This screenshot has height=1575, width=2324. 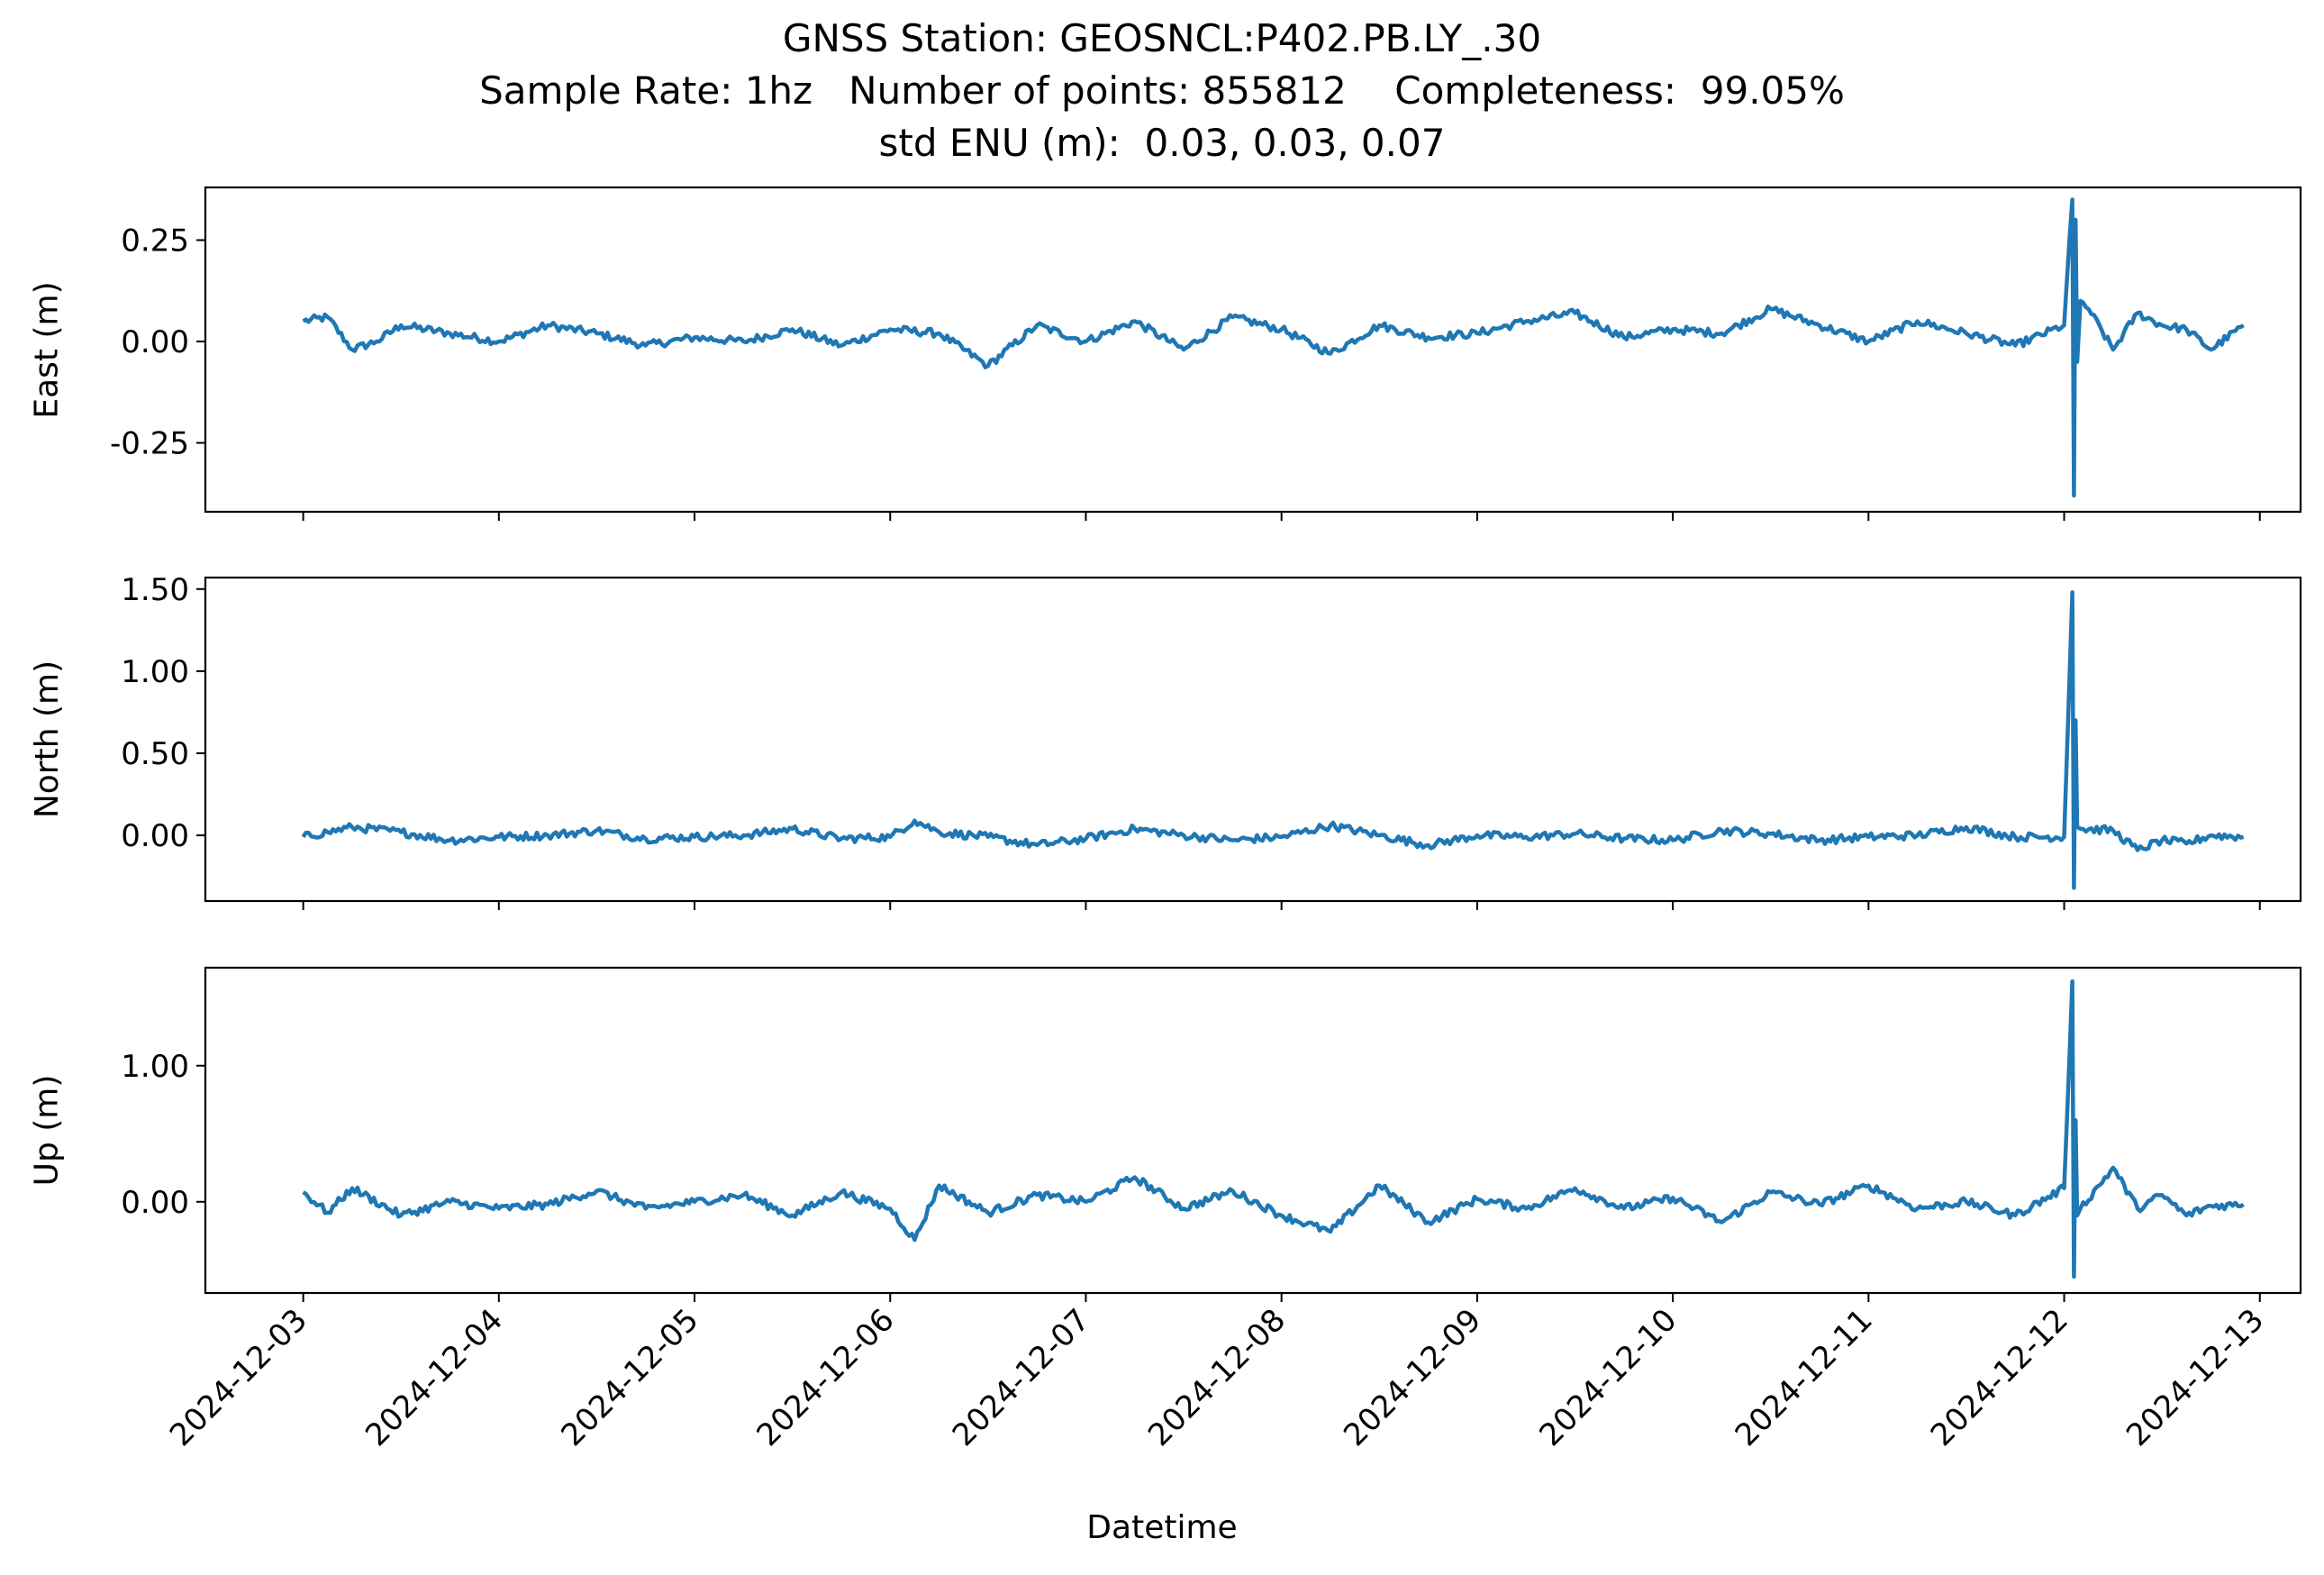 I want to click on y-tick-label-east: 0.00, so click(x=155, y=342).